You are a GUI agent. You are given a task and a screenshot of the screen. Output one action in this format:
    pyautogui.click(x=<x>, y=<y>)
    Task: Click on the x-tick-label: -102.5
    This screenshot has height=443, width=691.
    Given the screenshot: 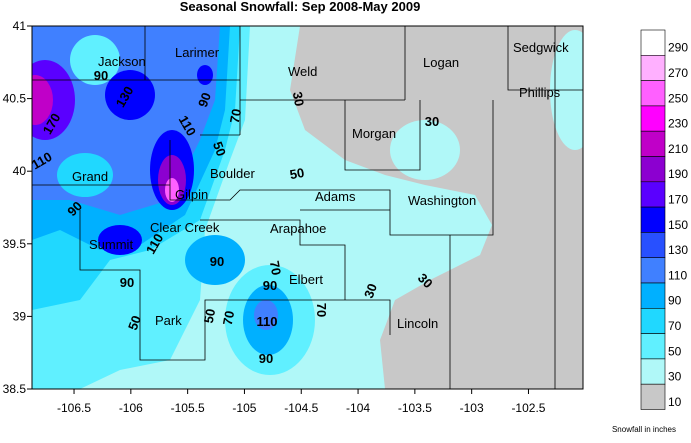 What is the action you would take?
    pyautogui.click(x=528, y=408)
    